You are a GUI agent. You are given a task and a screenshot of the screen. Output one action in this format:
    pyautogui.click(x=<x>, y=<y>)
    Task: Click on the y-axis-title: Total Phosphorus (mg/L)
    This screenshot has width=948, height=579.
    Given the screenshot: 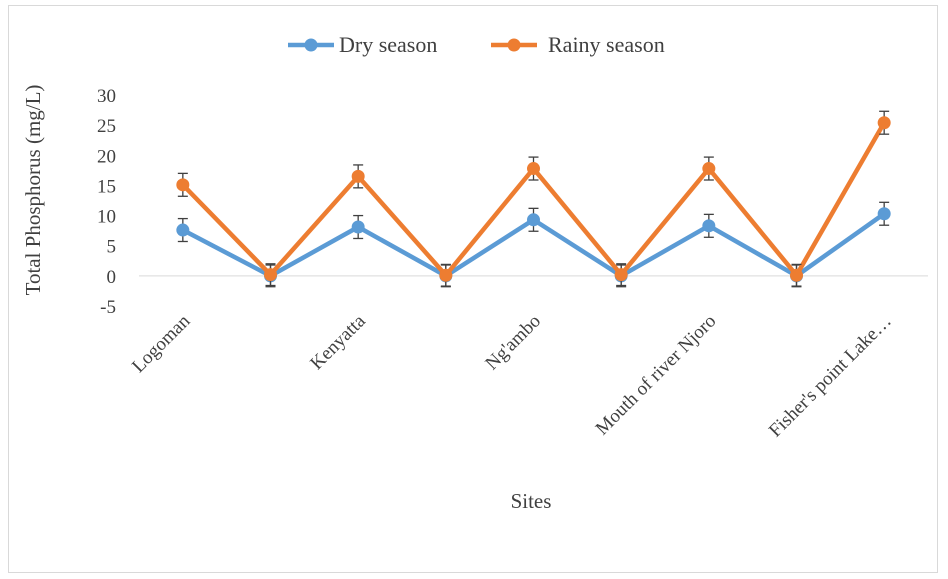 What is the action you would take?
    pyautogui.click(x=33, y=190)
    